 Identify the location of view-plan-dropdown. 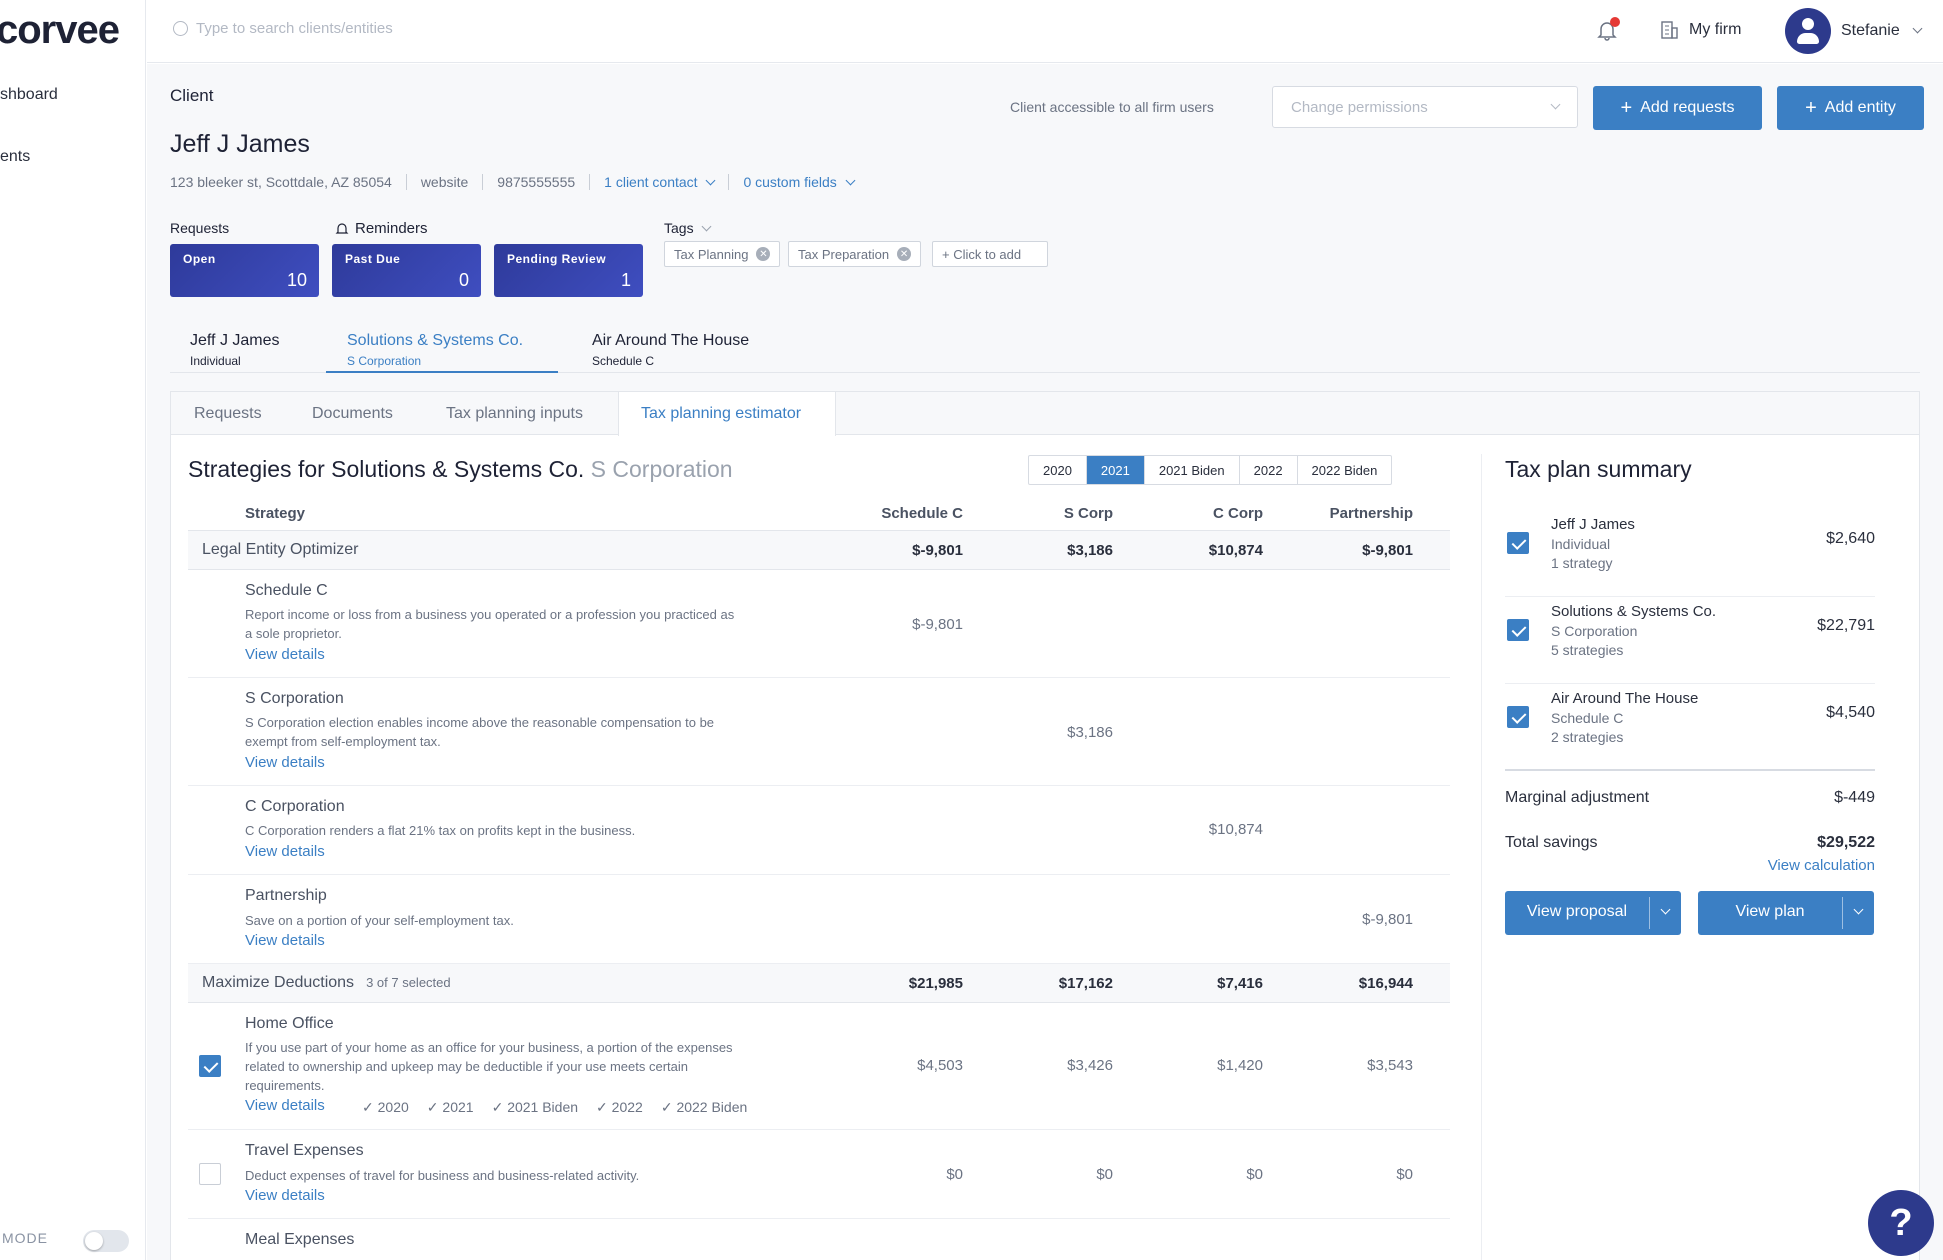
(1858, 913).